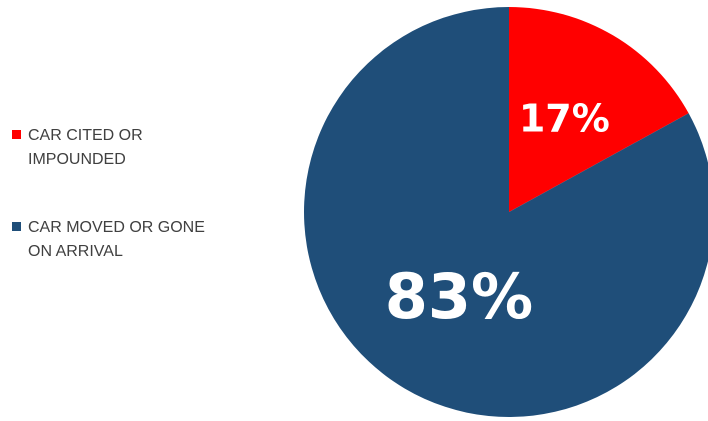  Describe the element at coordinates (116, 239) in the screenshot. I see `legend-label-moved: CAR MOVED OR GONE ON ARRIVAL` at that location.